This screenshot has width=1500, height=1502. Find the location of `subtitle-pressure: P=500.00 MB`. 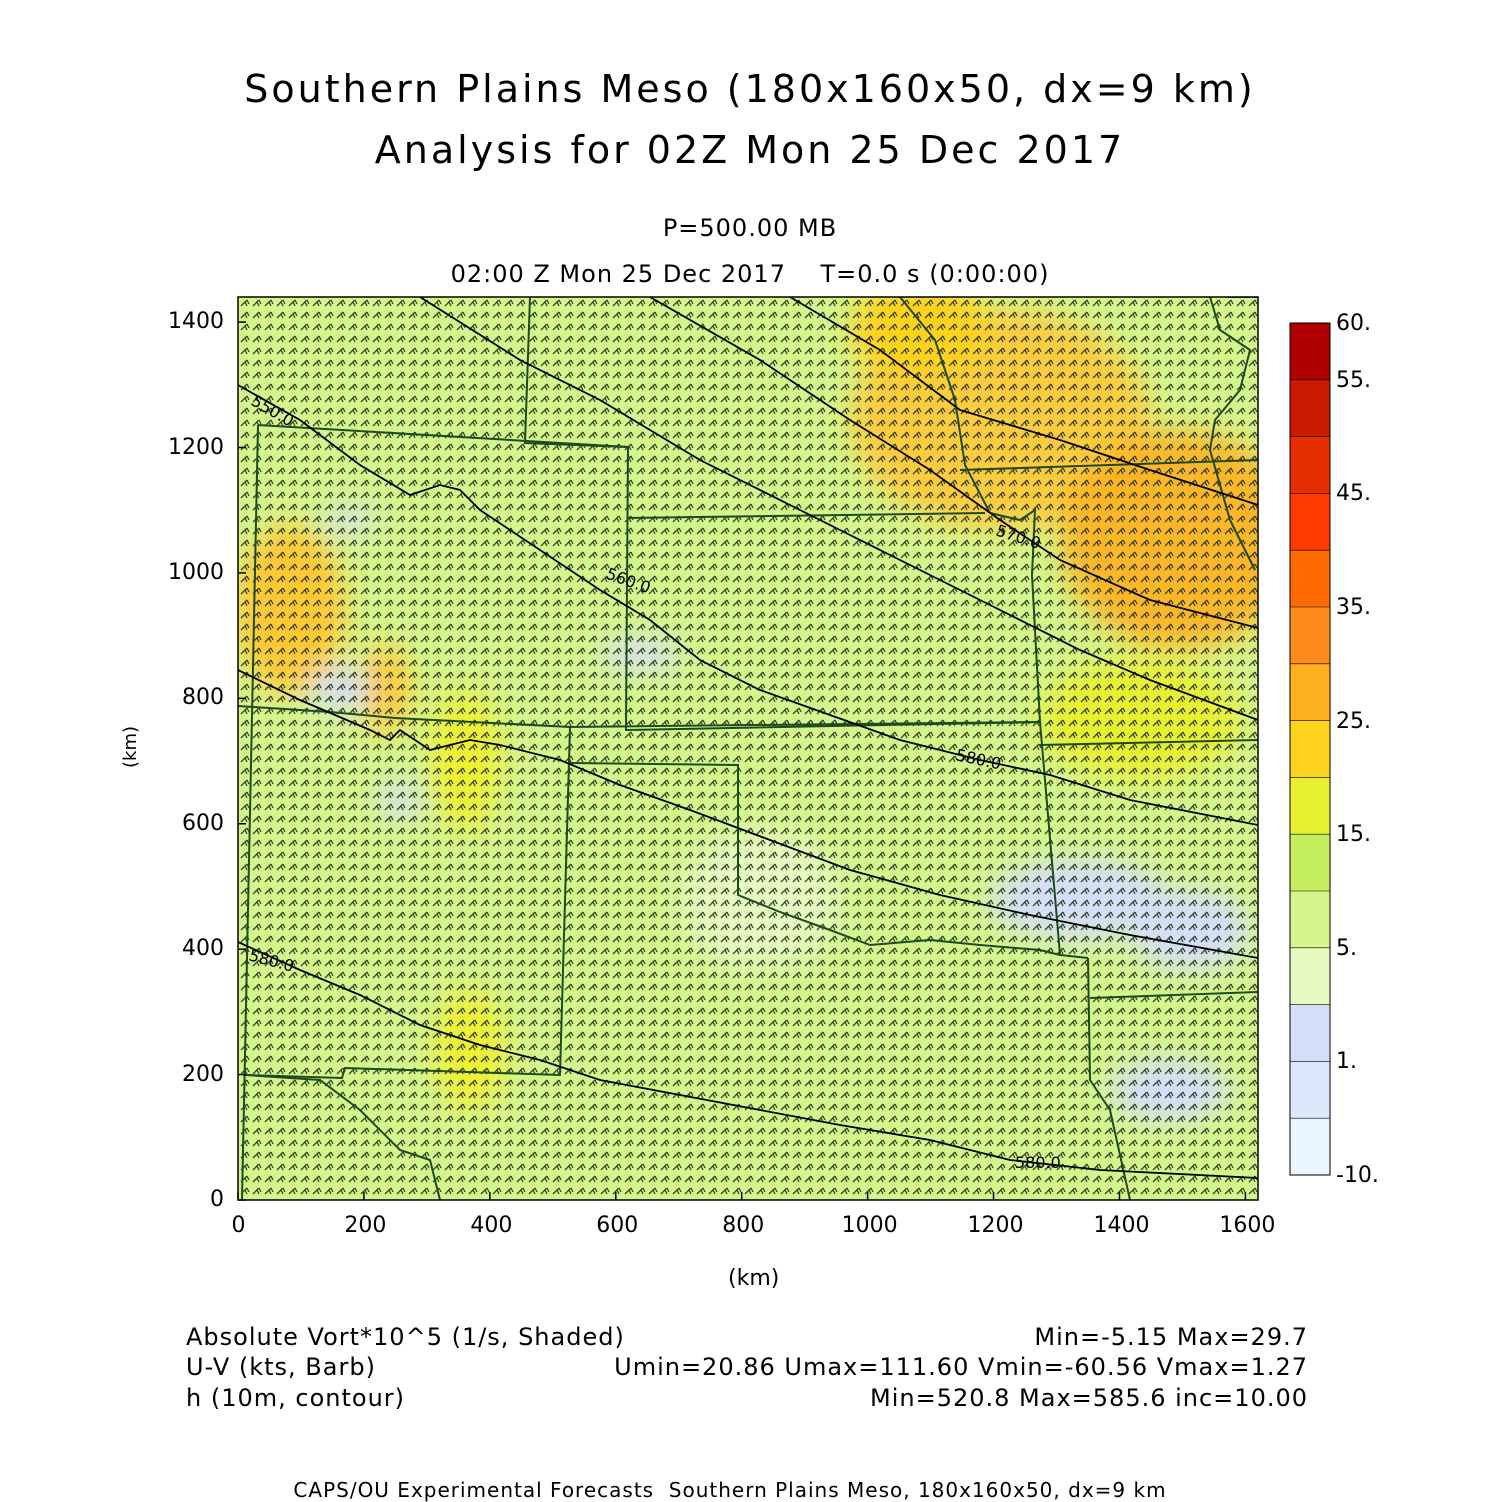

subtitle-pressure: P=500.00 MB is located at coordinates (750, 228).